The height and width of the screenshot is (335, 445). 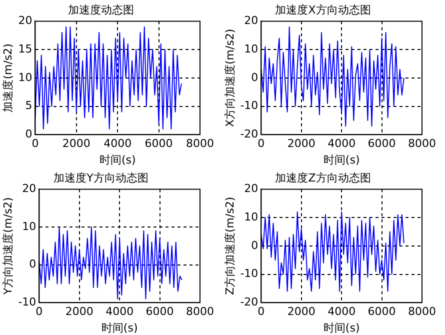 I want to click on y-tick-label: 5, so click(x=28, y=105).